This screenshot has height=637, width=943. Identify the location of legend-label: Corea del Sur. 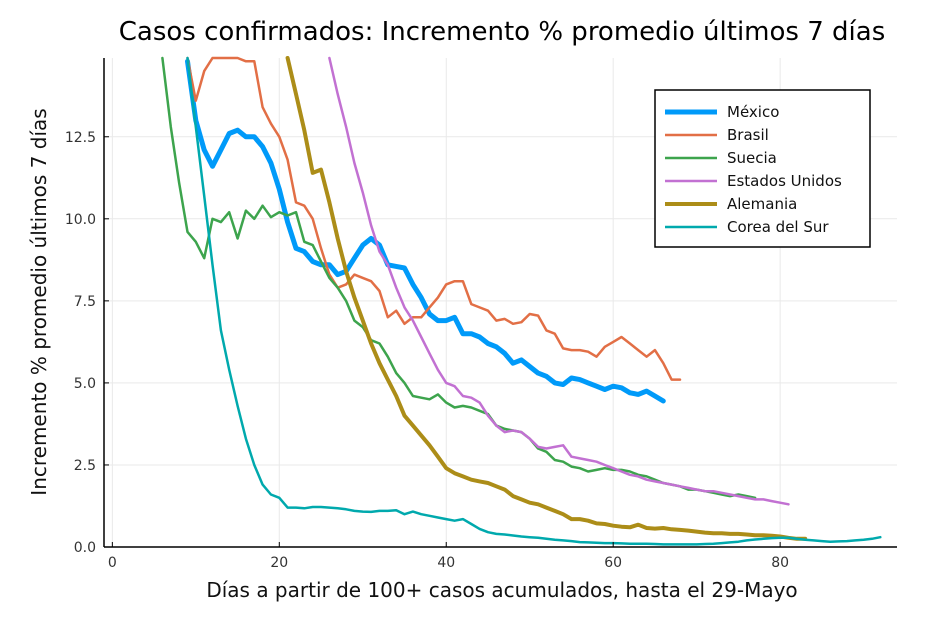
(778, 227).